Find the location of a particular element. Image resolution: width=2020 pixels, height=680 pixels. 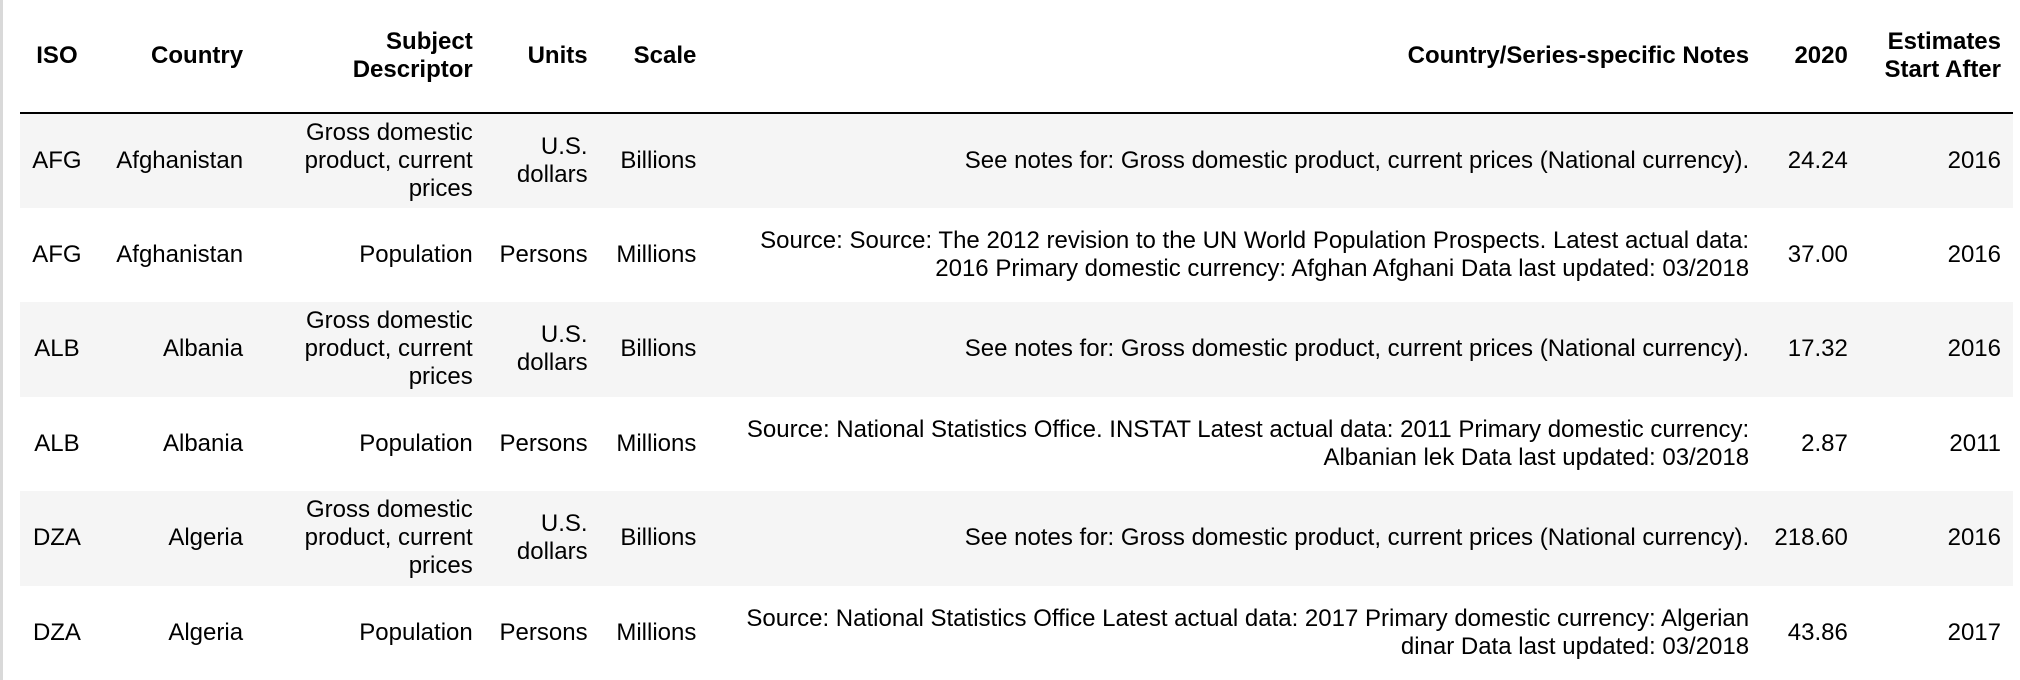

cell-2020: 2.87 is located at coordinates (1810, 443).